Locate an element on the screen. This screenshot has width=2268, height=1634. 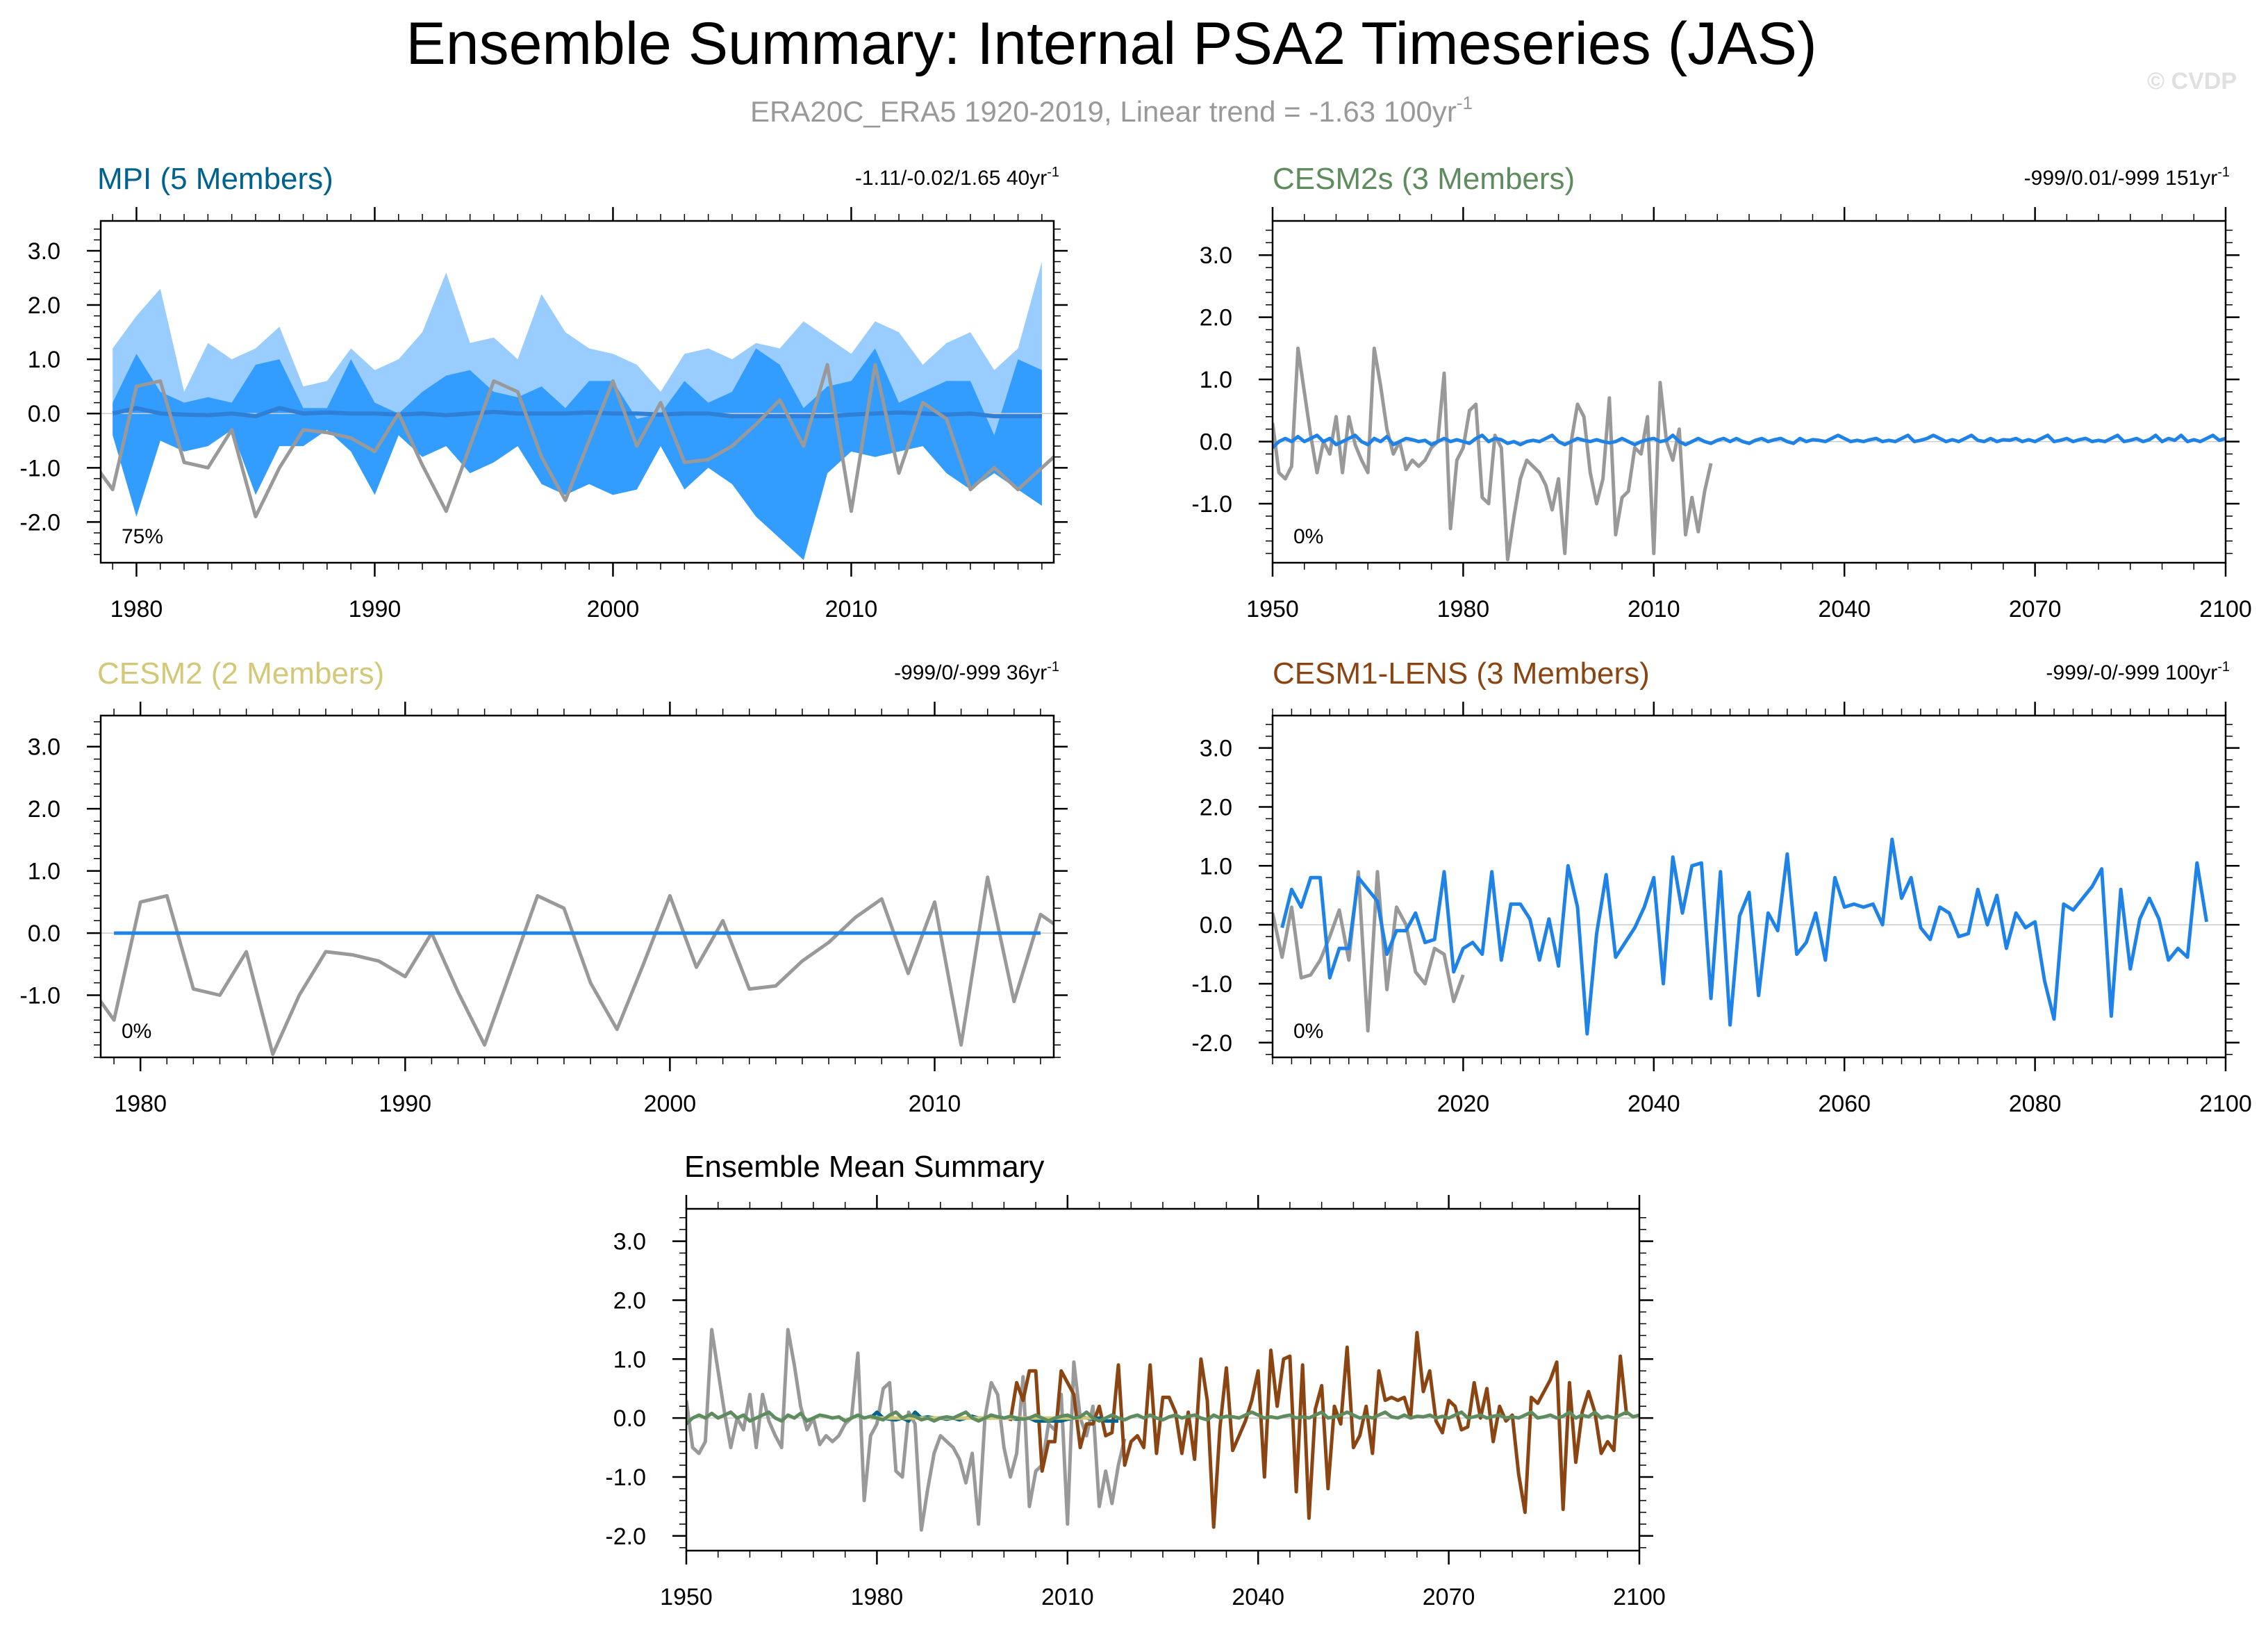
percent-label-cesm1: 0% is located at coordinates (1308, 1031).